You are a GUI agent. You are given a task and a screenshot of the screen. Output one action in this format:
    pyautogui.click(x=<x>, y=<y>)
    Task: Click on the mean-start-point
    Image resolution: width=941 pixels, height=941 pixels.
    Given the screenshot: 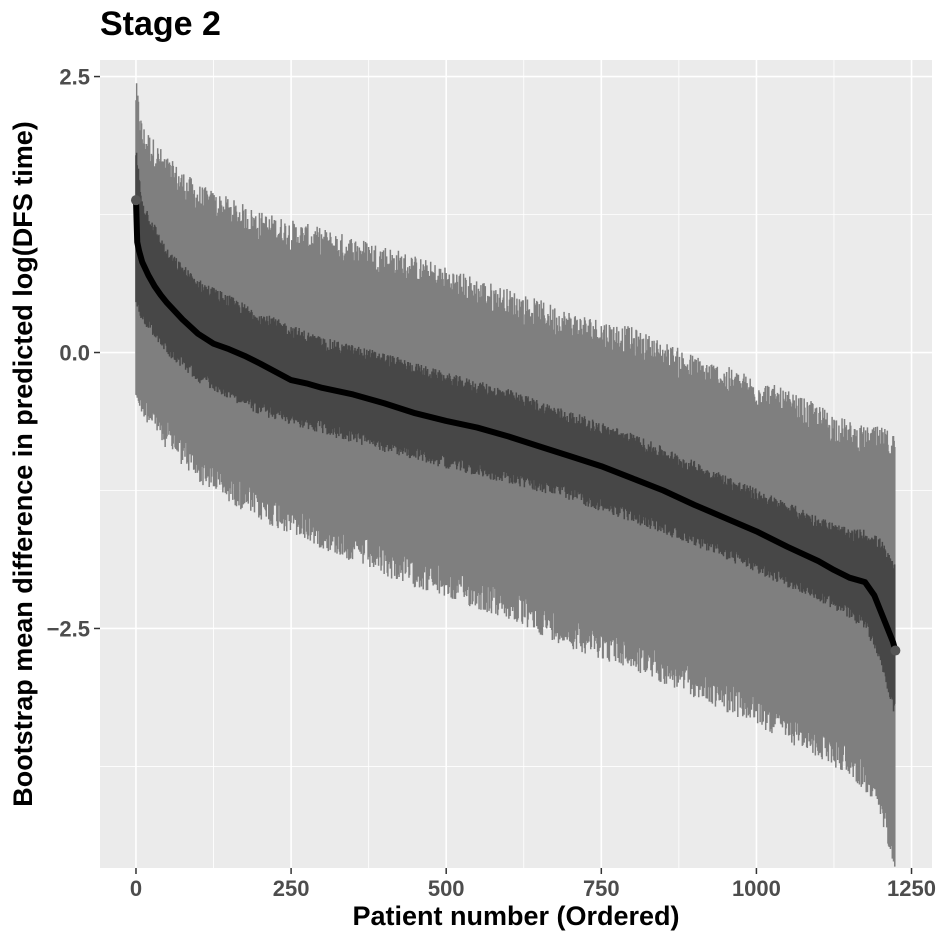 What is the action you would take?
    pyautogui.click(x=135, y=200)
    